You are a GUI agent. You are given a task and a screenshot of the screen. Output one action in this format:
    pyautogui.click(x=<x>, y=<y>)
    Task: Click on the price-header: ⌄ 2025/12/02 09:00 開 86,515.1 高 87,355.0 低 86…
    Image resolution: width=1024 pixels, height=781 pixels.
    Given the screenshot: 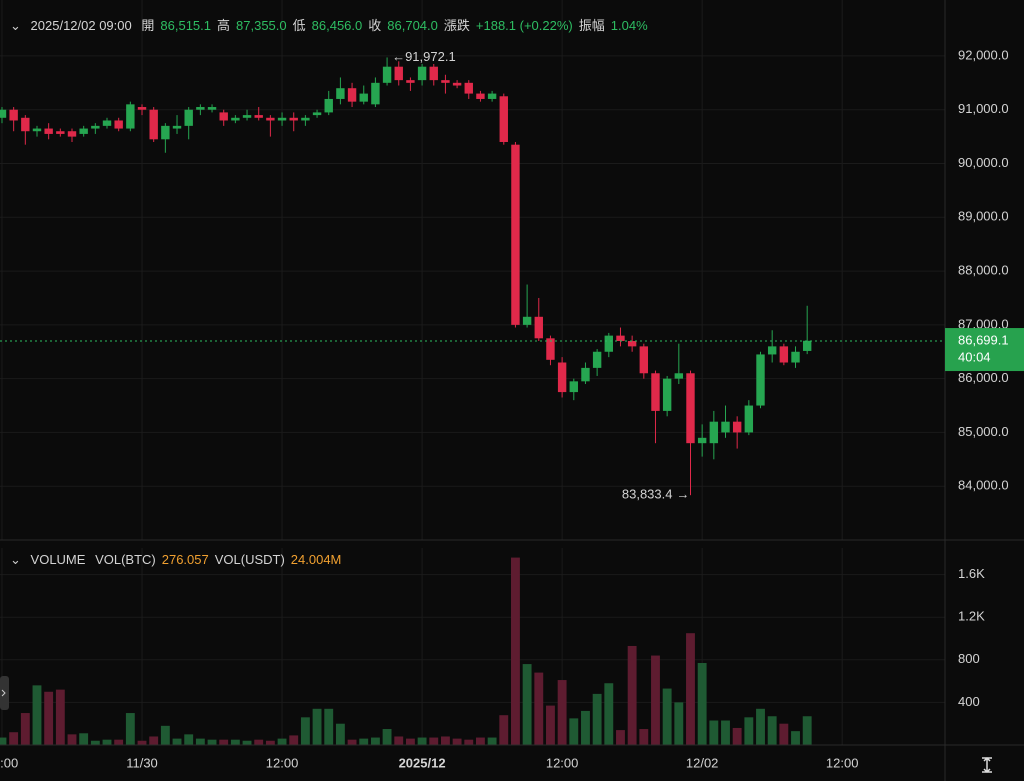 What is the action you would take?
    pyautogui.click(x=335, y=24)
    